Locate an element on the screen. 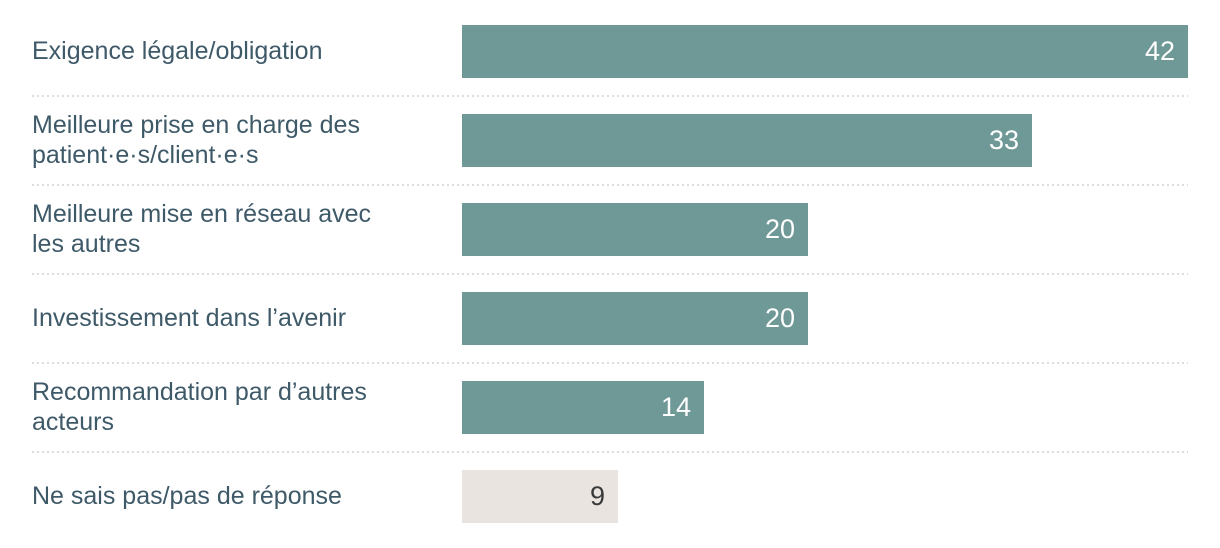  bar: 9 is located at coordinates (540, 496).